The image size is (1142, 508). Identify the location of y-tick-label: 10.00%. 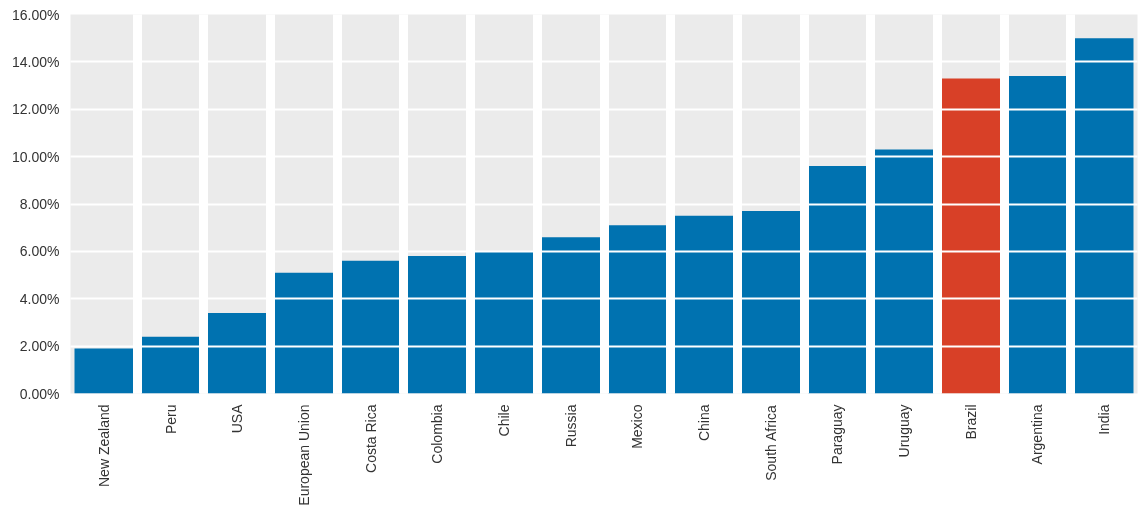
(36, 156).